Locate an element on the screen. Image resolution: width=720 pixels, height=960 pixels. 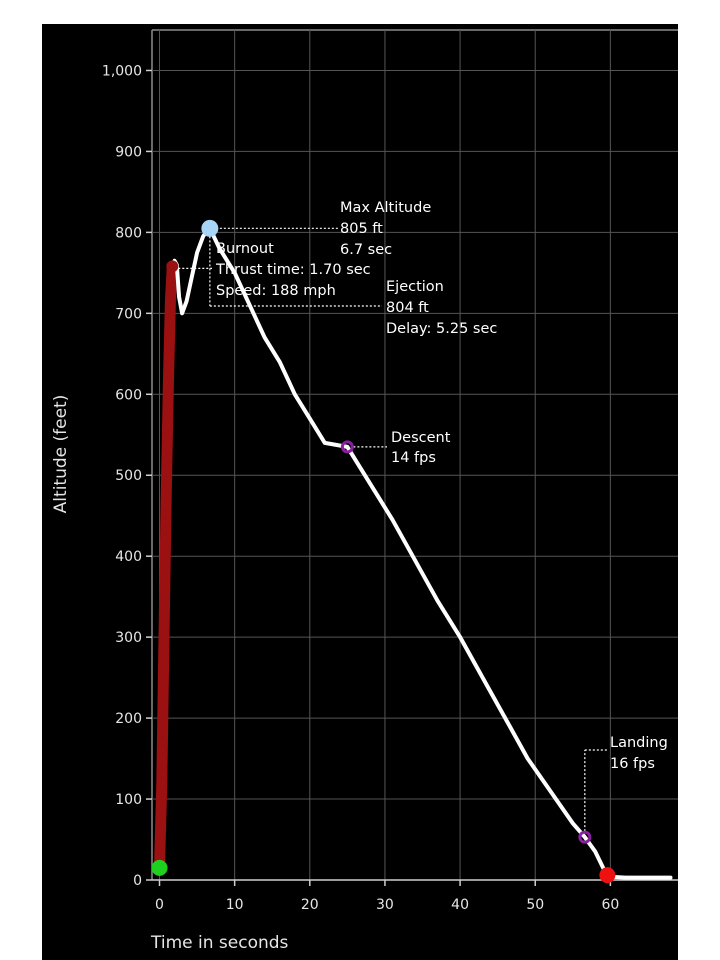
x-tick-label: 60 is located at coordinates (610, 905).